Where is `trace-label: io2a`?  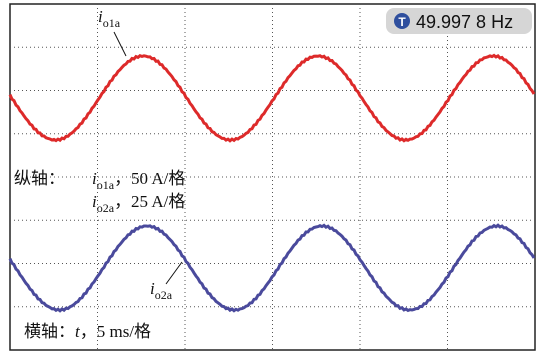
trace-label: io2a is located at coordinates (161, 290).